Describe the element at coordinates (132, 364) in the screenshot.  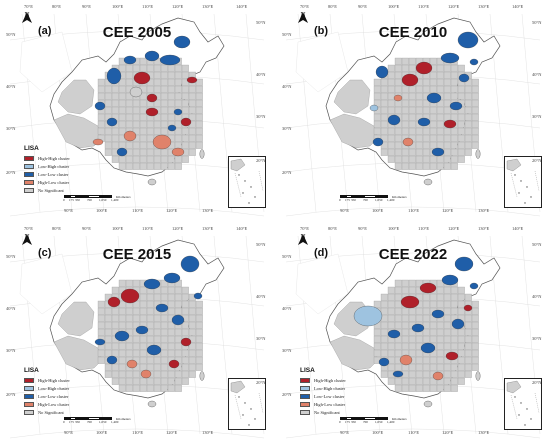
I see `cluster-hl` at that location.